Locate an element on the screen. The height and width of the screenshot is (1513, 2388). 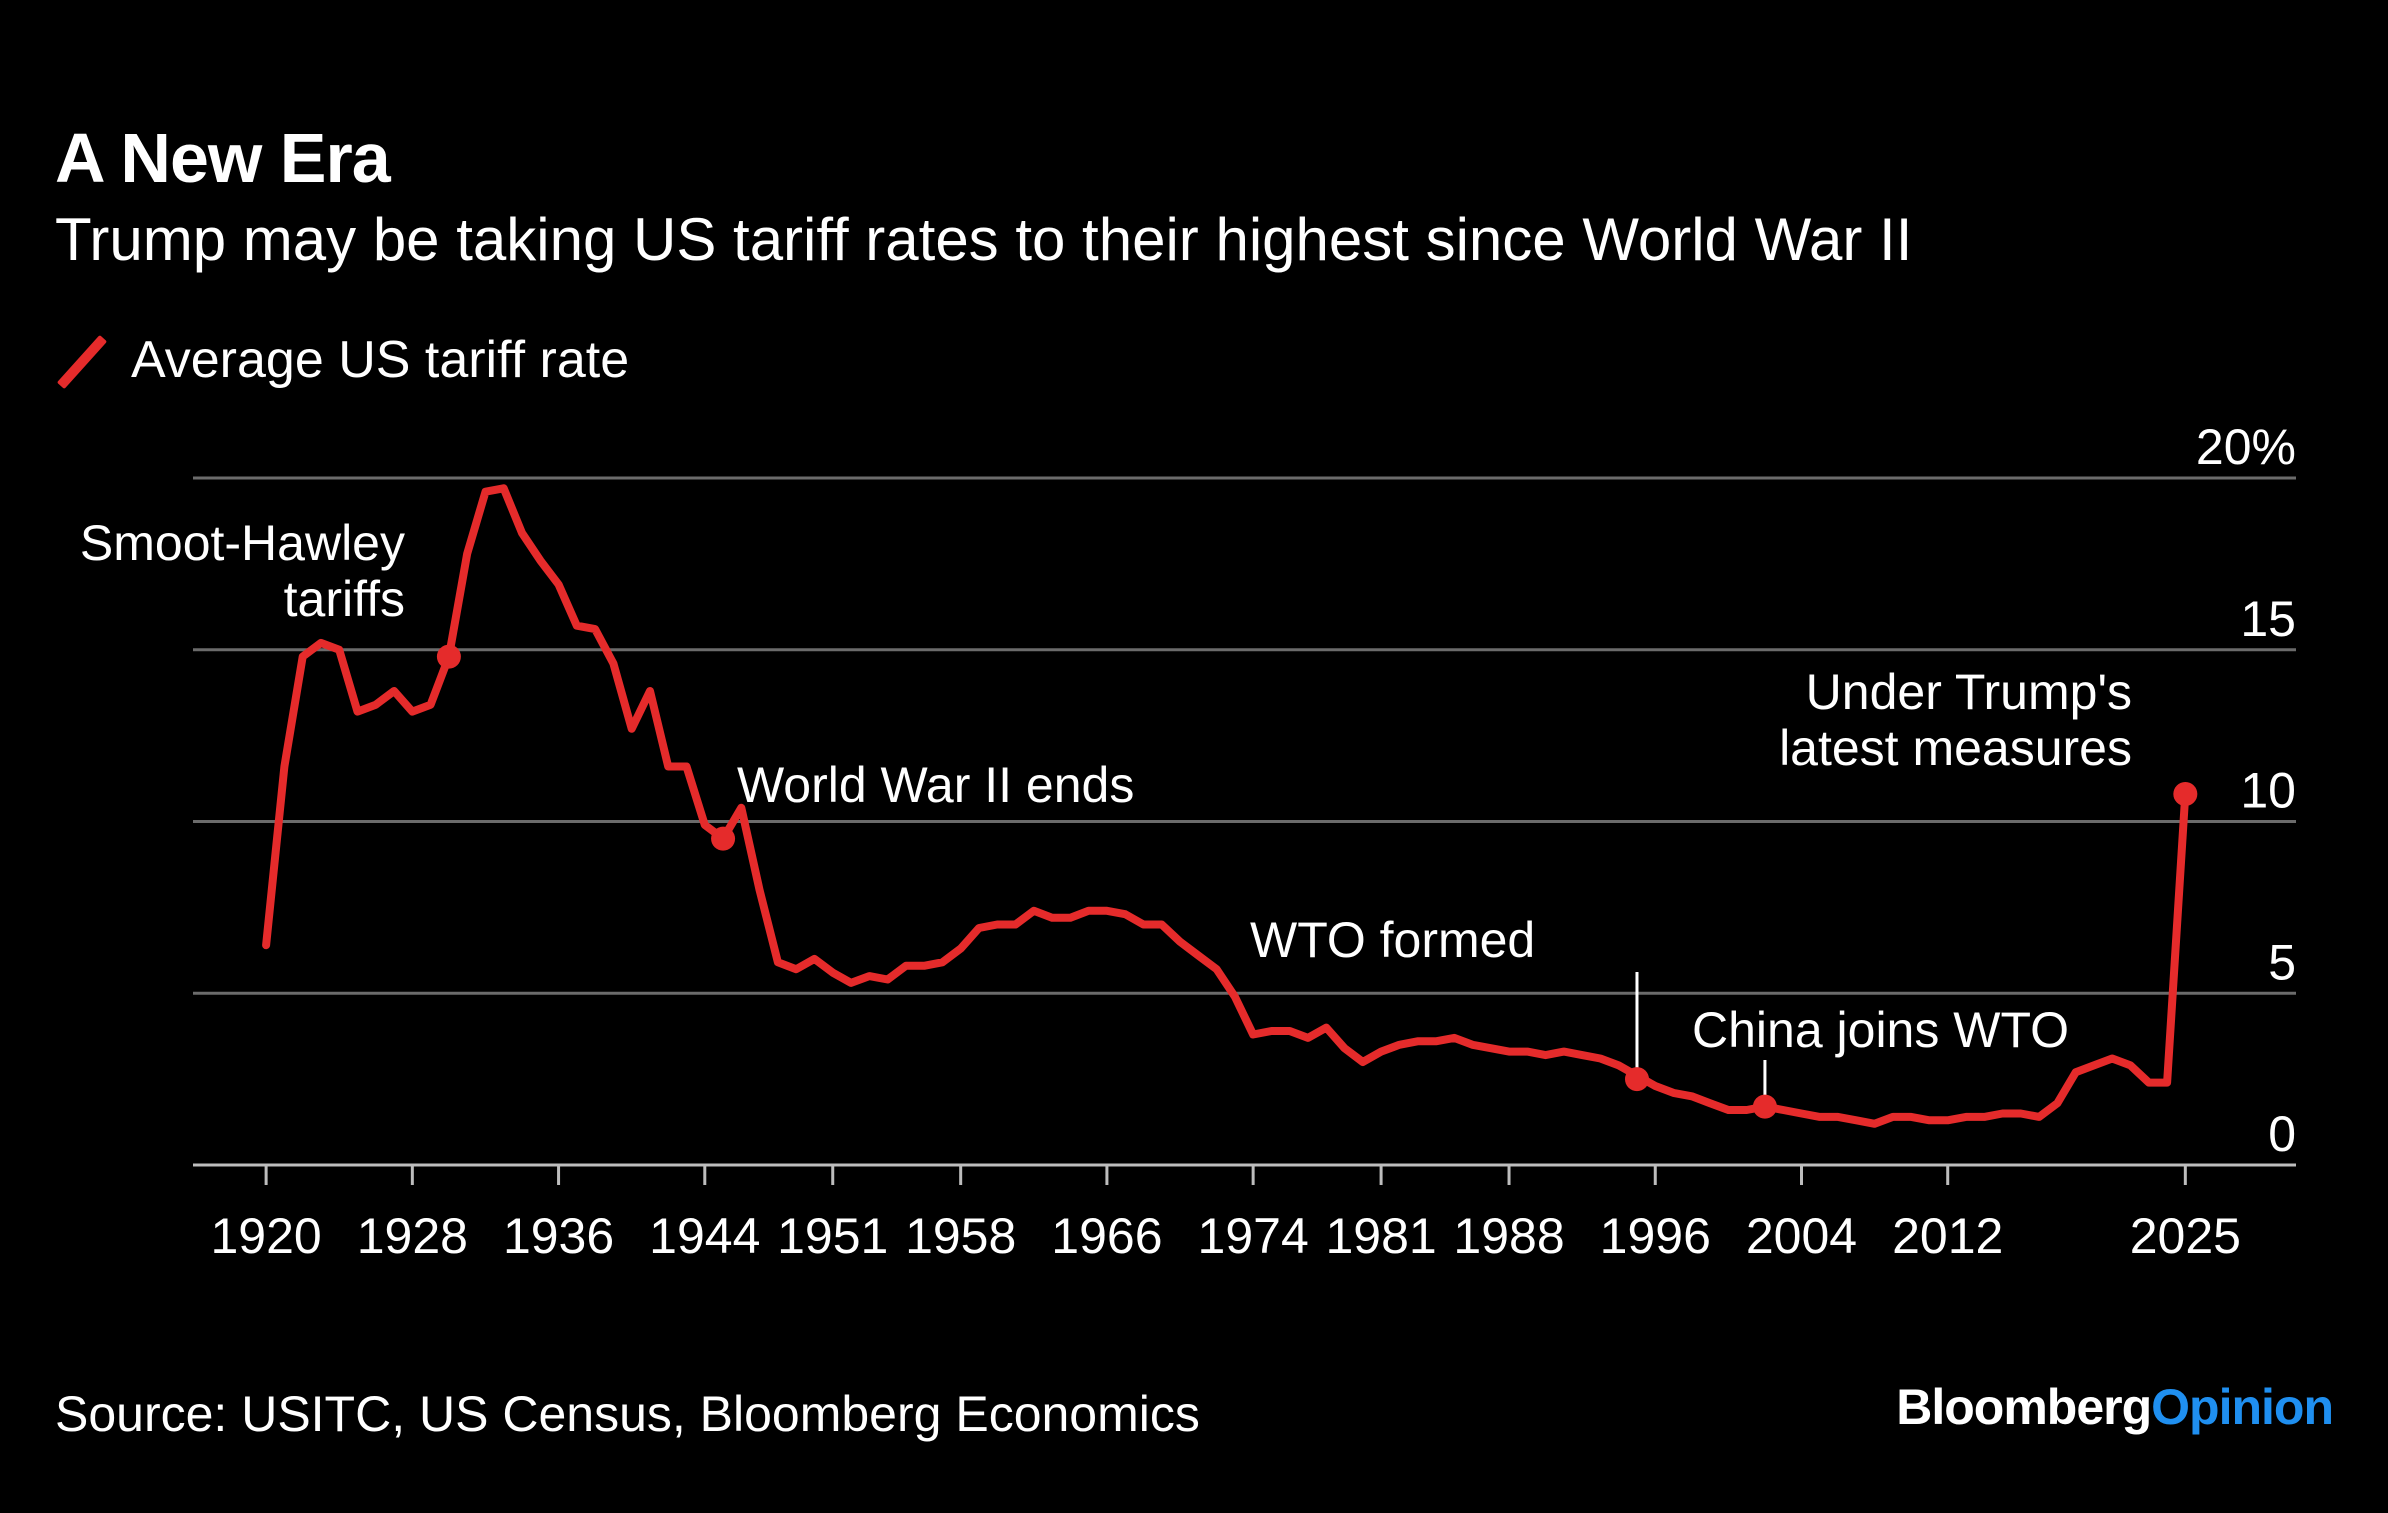
x-tick-label: 1920 is located at coordinates (265, 1236).